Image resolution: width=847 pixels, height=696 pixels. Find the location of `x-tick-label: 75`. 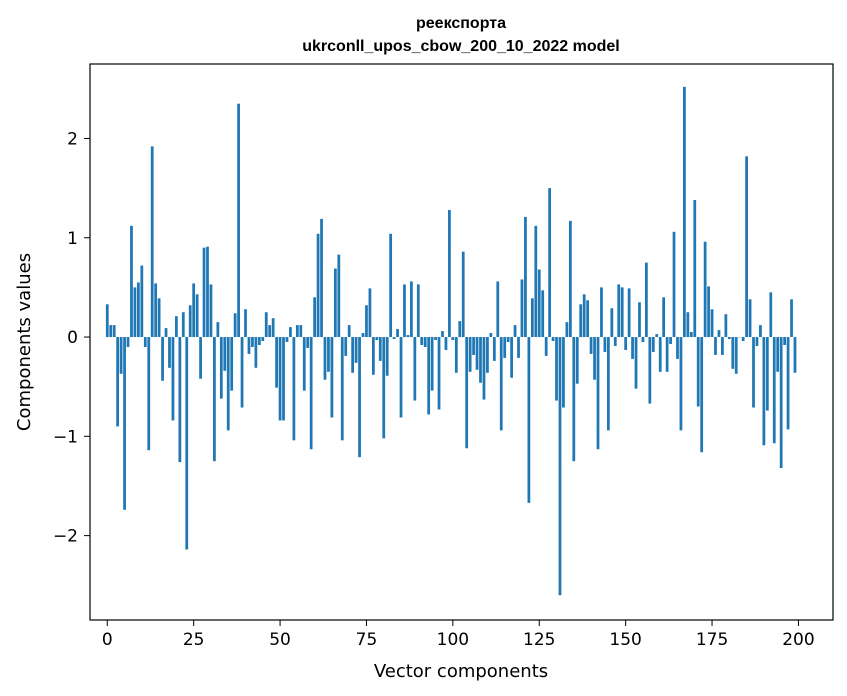

x-tick-label: 75 is located at coordinates (367, 640).